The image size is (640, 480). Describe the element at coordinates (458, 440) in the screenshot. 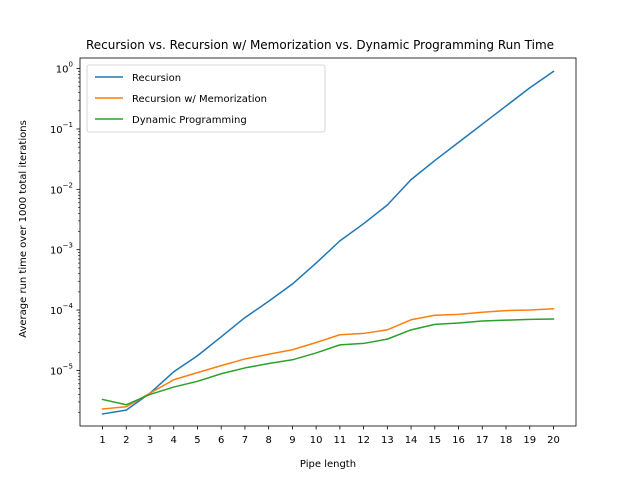

I see `x-tick-label: 16` at that location.